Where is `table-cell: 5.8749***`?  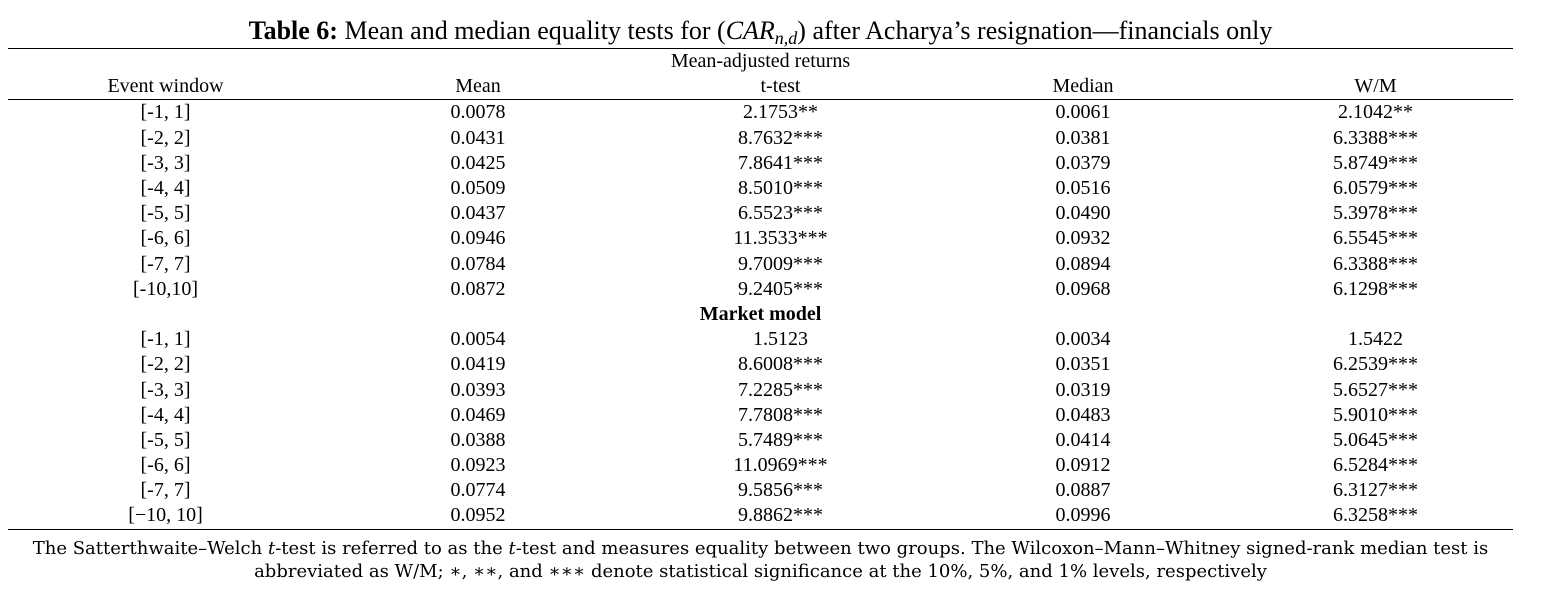
table-cell: 5.8749*** is located at coordinates (1375, 162).